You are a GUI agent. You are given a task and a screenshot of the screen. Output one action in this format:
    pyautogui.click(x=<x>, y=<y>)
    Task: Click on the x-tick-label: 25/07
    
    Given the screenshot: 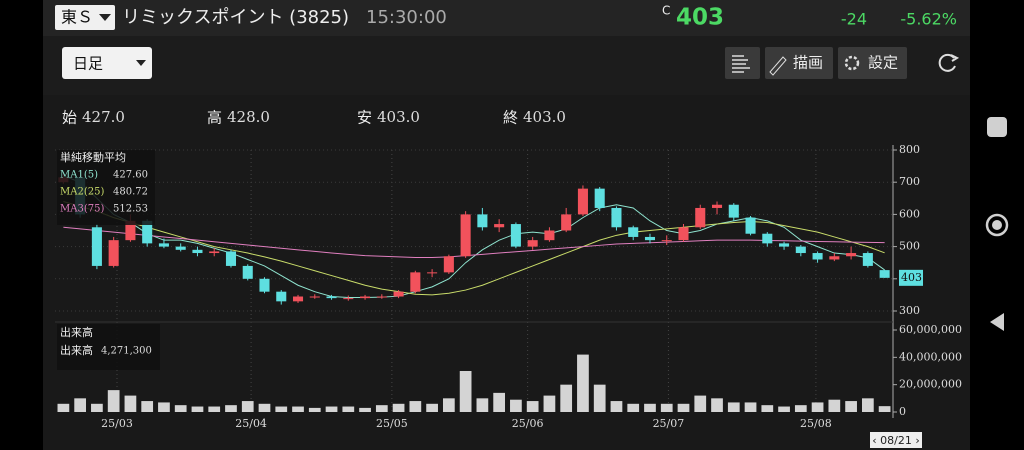 What is the action you would take?
    pyautogui.click(x=669, y=423)
    